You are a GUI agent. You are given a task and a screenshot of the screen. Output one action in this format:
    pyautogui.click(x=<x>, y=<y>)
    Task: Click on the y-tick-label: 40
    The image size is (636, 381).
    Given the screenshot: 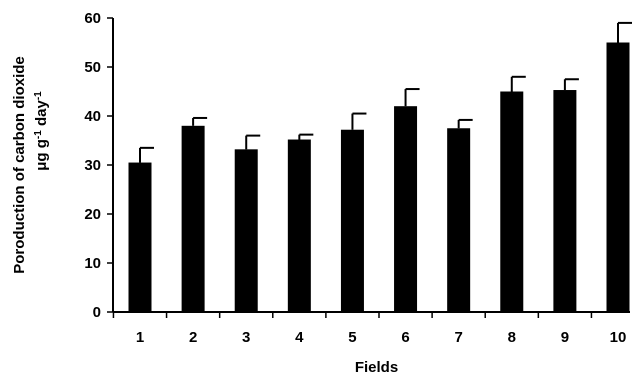 What is the action you would take?
    pyautogui.click(x=92, y=116)
    